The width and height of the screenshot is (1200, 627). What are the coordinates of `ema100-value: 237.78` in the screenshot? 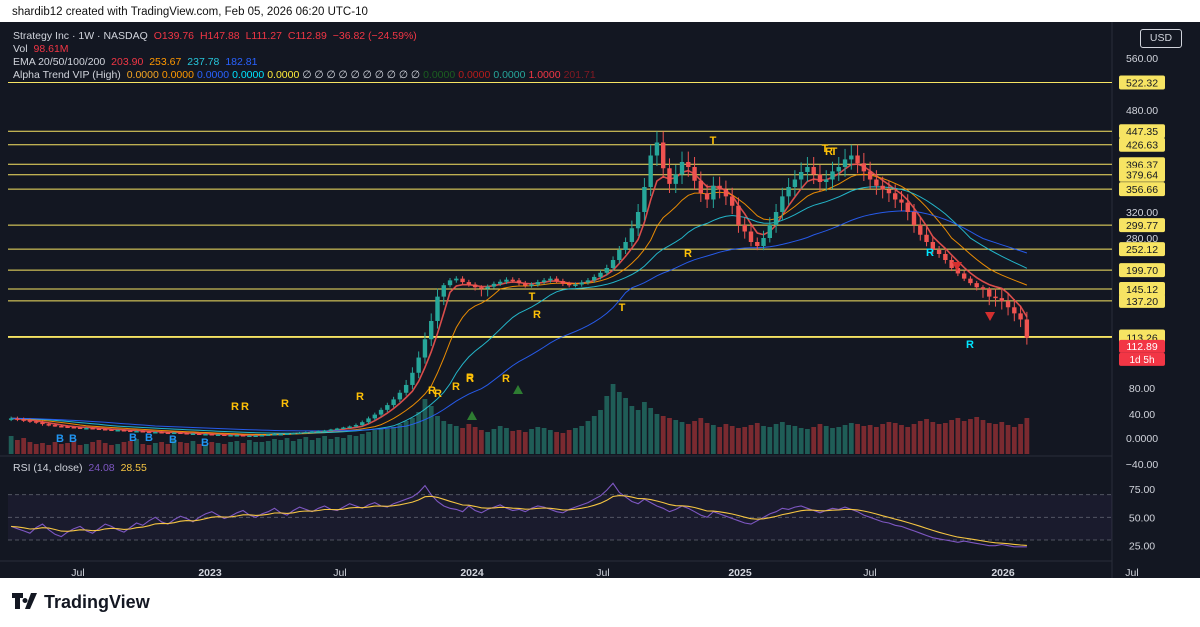 It's located at (203, 62).